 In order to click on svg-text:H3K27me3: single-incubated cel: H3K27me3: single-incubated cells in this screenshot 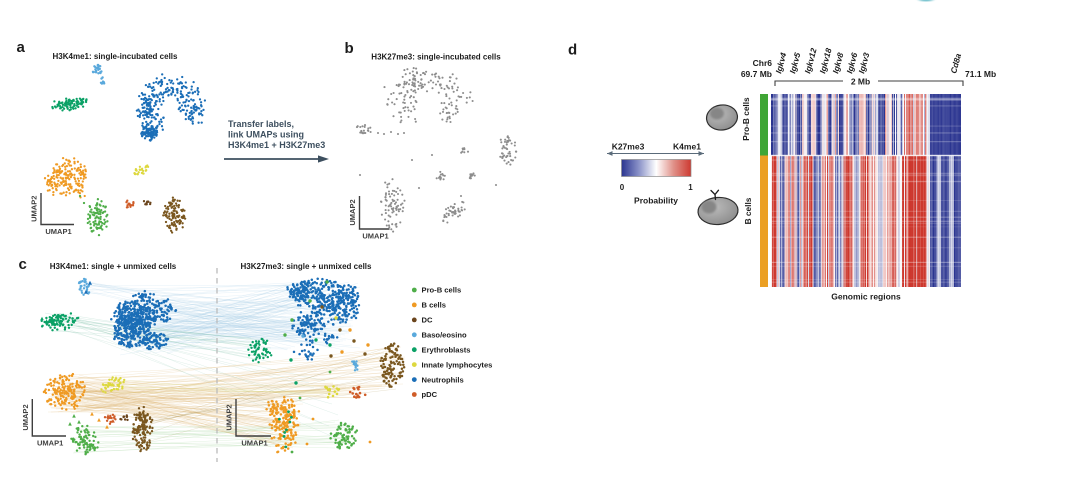, I will do `click(436, 57)`.